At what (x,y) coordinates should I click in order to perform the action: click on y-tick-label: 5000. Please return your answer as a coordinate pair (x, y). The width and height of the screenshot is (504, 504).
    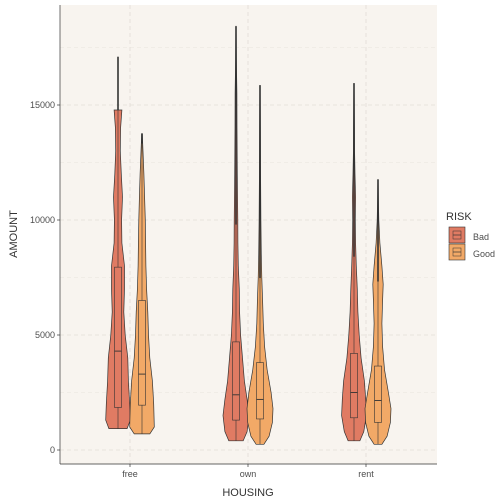
    Looking at the image, I should click on (45, 335).